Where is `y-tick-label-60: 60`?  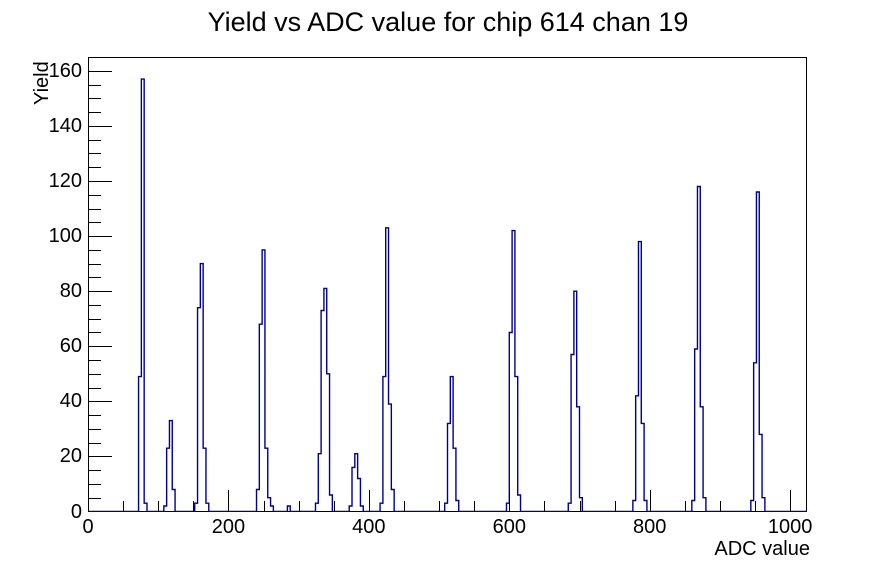 y-tick-label-60: 60 is located at coordinates (70, 346).